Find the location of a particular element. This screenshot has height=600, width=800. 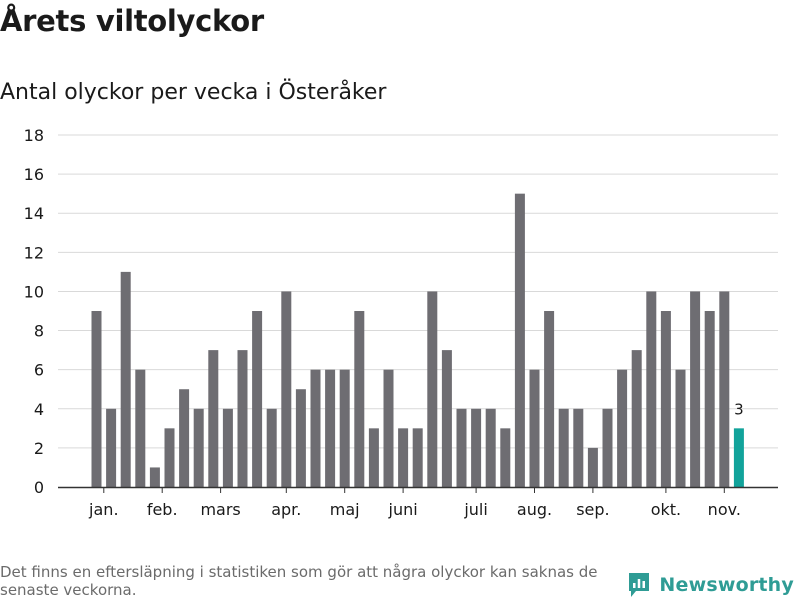

y-tick-label: 2 is located at coordinates (39, 448).